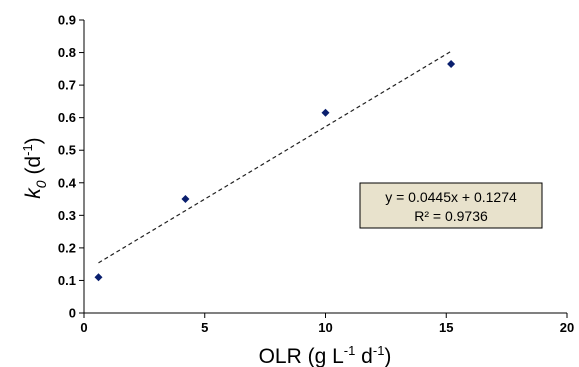 This screenshot has height=367, width=579. Describe the element at coordinates (67, 150) in the screenshot. I see `y-tick-label: 0.5` at that location.